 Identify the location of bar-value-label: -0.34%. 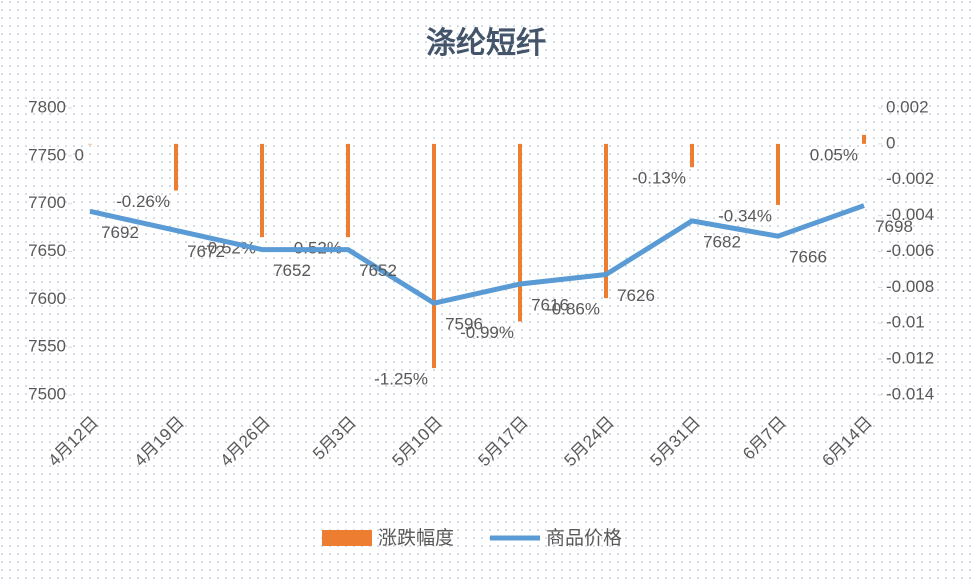
(745, 215).